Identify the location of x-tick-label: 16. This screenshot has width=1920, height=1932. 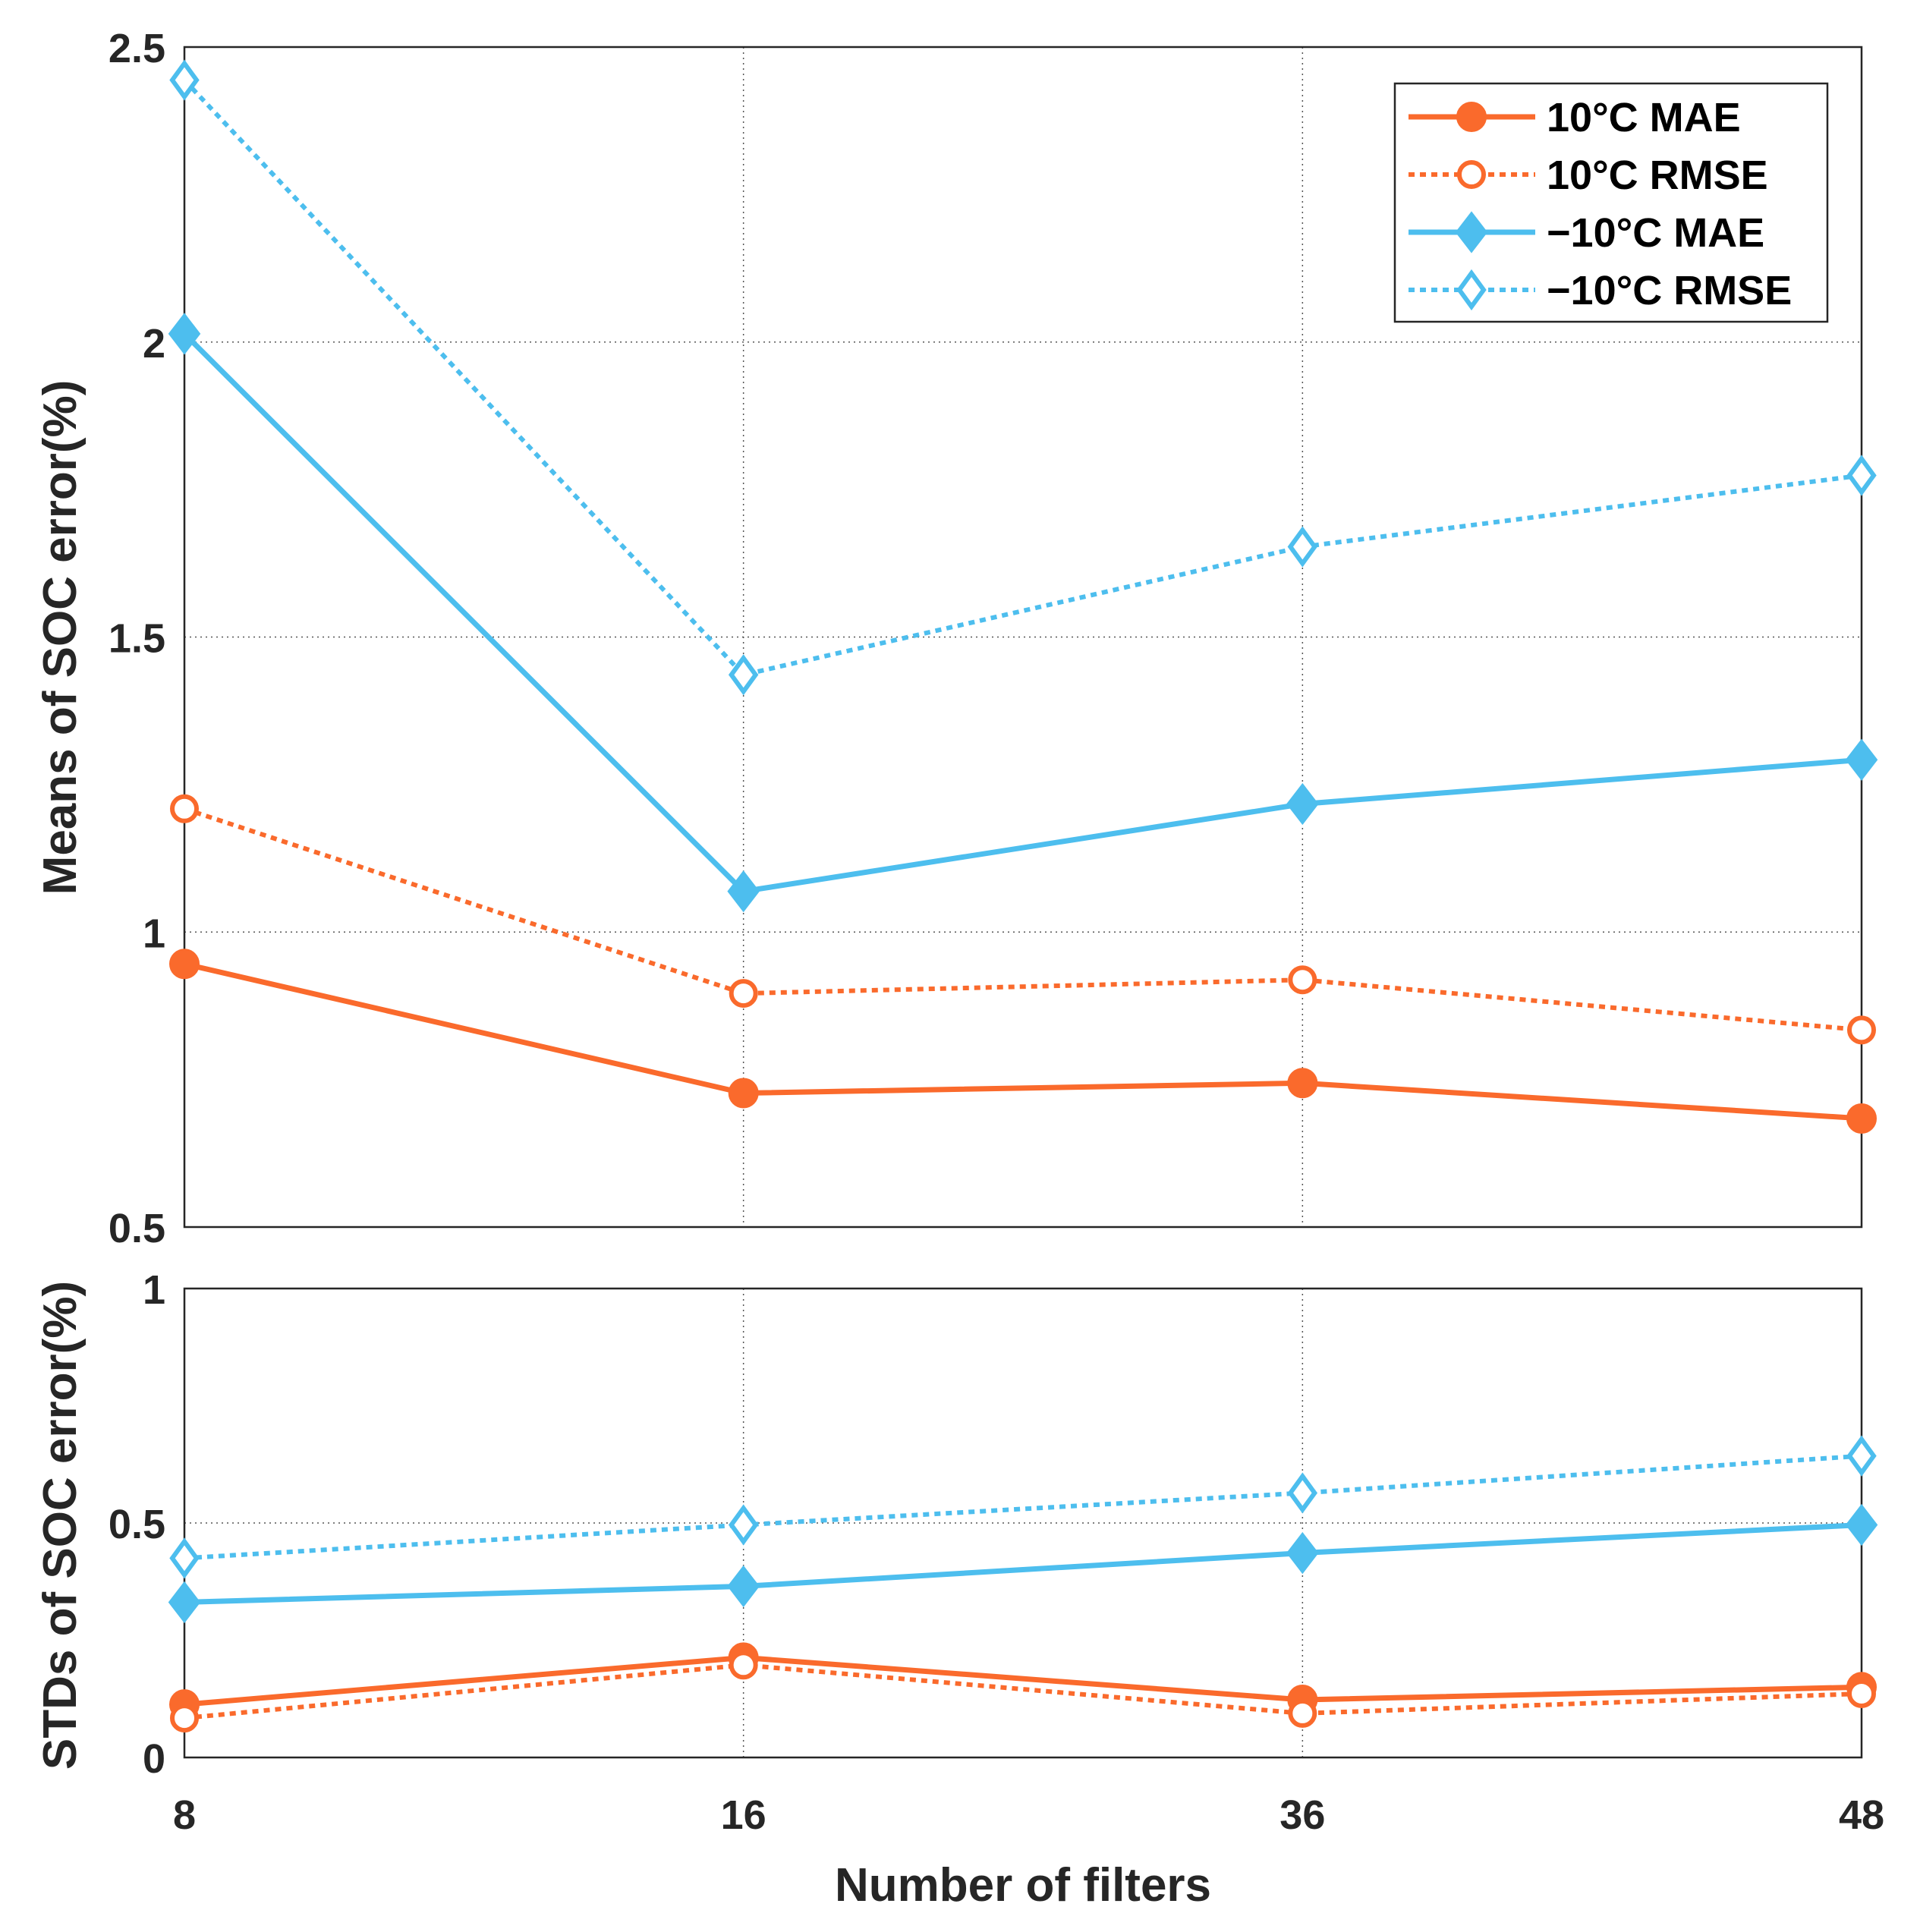
(743, 1815).